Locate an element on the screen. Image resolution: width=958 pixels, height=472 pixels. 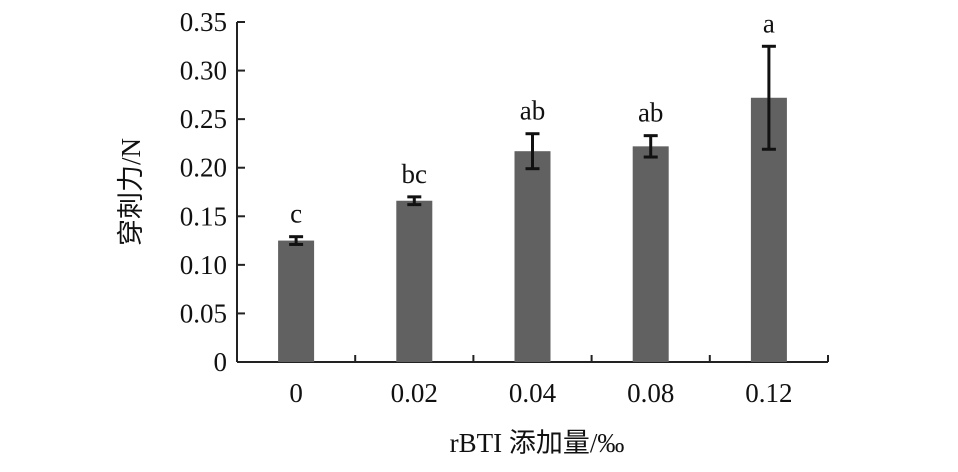
x-tick-label: 0.04 is located at coordinates (533, 393).